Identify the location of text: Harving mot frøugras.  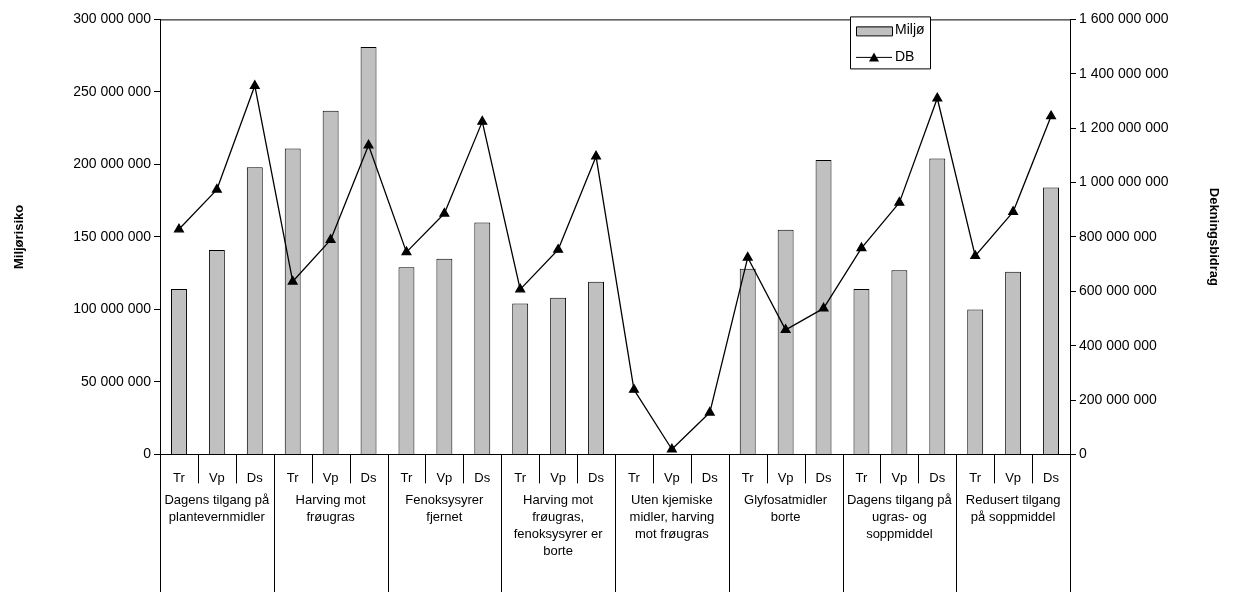
(331, 508).